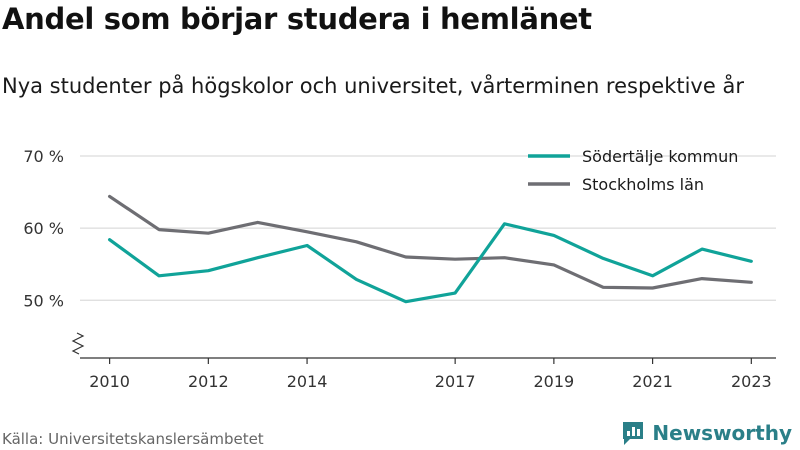 The width and height of the screenshot is (800, 450). What do you see at coordinates (751, 381) in the screenshot?
I see `x-tick-label: 2023` at bounding box center [751, 381].